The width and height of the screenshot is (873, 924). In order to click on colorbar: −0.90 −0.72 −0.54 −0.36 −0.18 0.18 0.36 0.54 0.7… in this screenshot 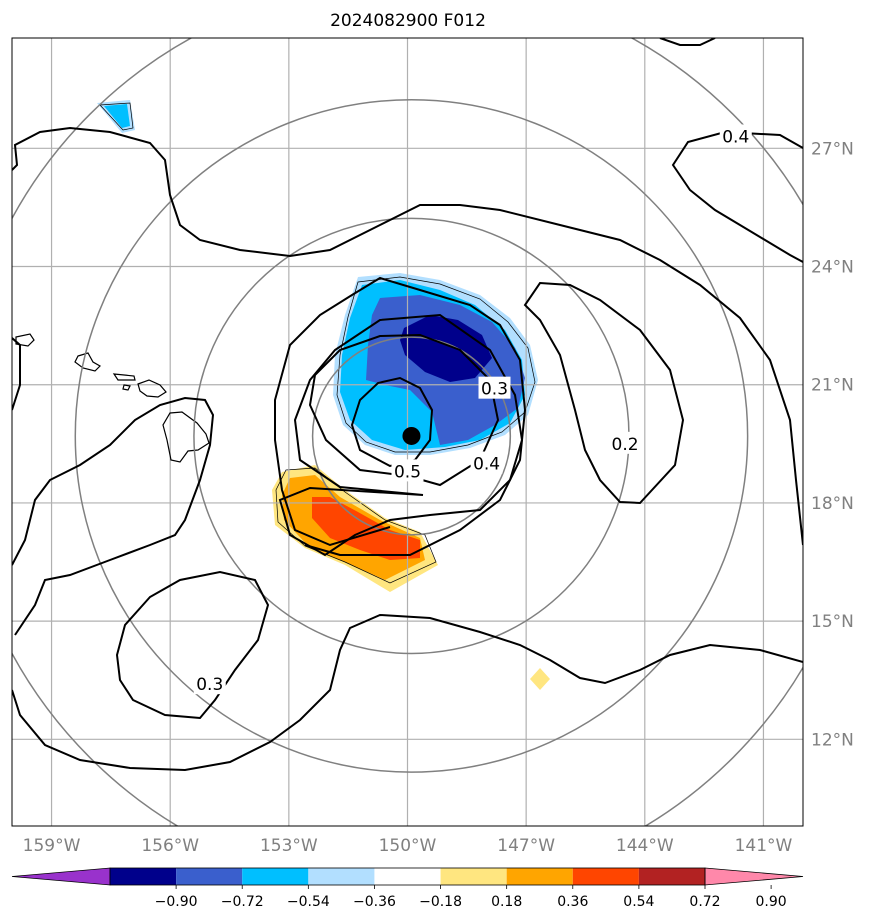, I will do `click(407, 888)`.